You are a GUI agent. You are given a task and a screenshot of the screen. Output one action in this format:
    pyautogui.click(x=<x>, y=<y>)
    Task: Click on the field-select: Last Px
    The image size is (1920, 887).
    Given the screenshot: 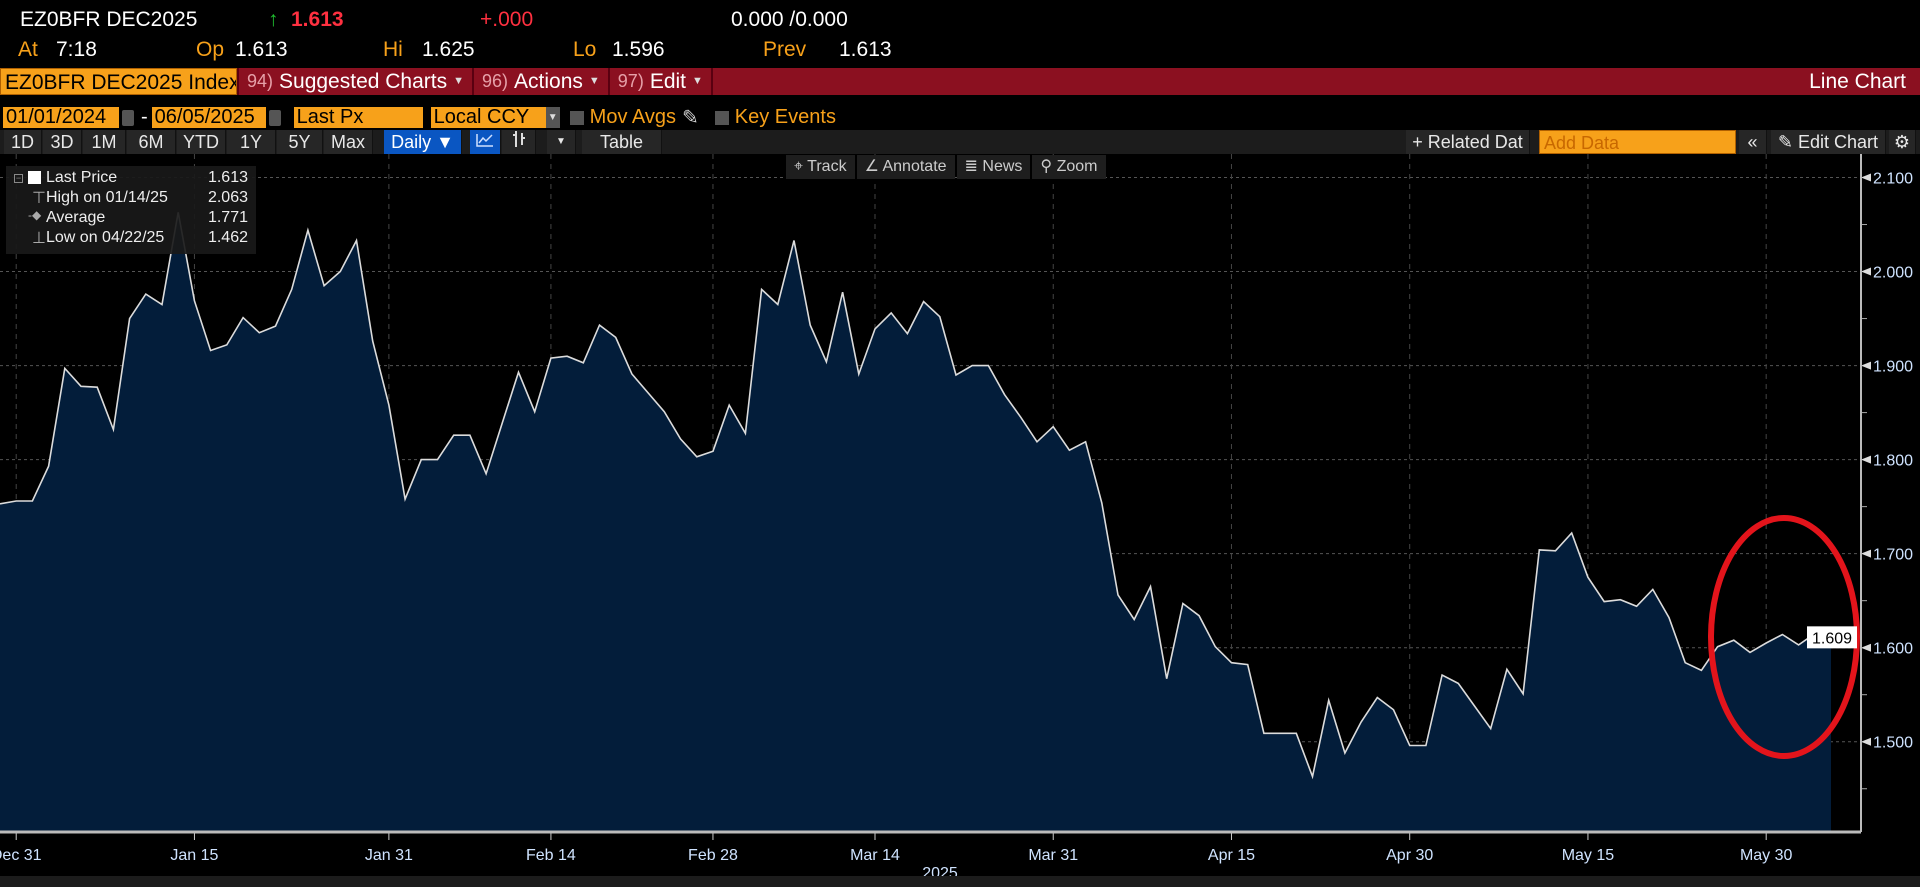 What is the action you would take?
    pyautogui.click(x=358, y=117)
    